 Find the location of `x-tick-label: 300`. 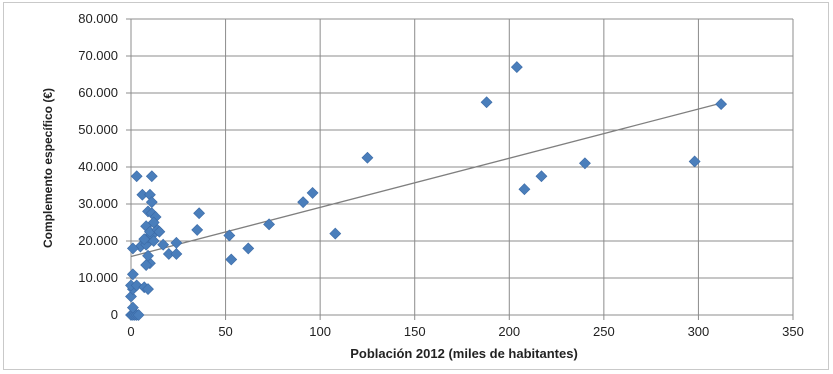

x-tick-label: 300 is located at coordinates (699, 331).